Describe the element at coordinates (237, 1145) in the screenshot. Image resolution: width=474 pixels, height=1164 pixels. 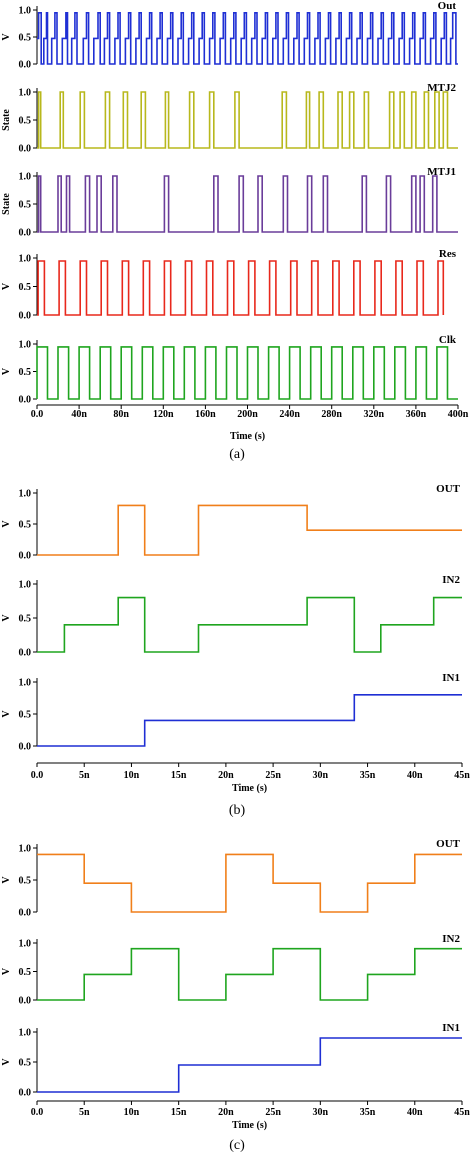
I see `figure-caption: (c)` at that location.